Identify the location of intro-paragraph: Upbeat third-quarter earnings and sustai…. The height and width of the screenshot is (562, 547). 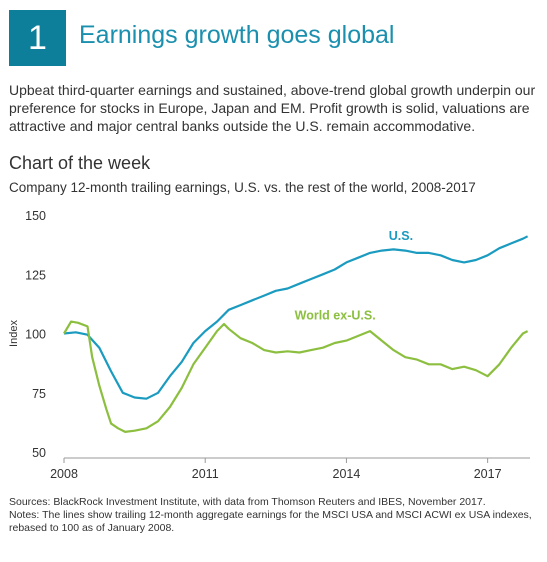
(272, 108).